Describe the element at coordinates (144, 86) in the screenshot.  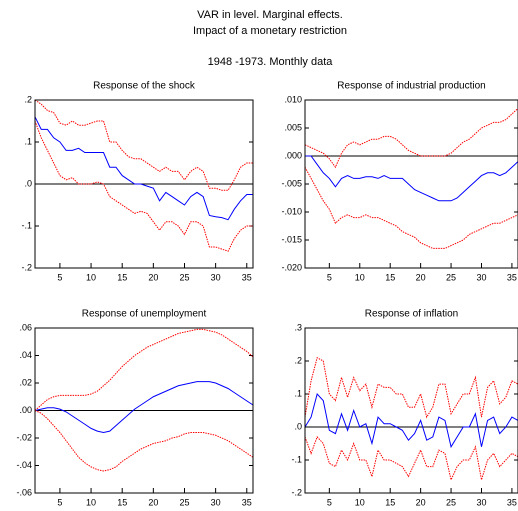
I see `panel-title: Response of the shock` at that location.